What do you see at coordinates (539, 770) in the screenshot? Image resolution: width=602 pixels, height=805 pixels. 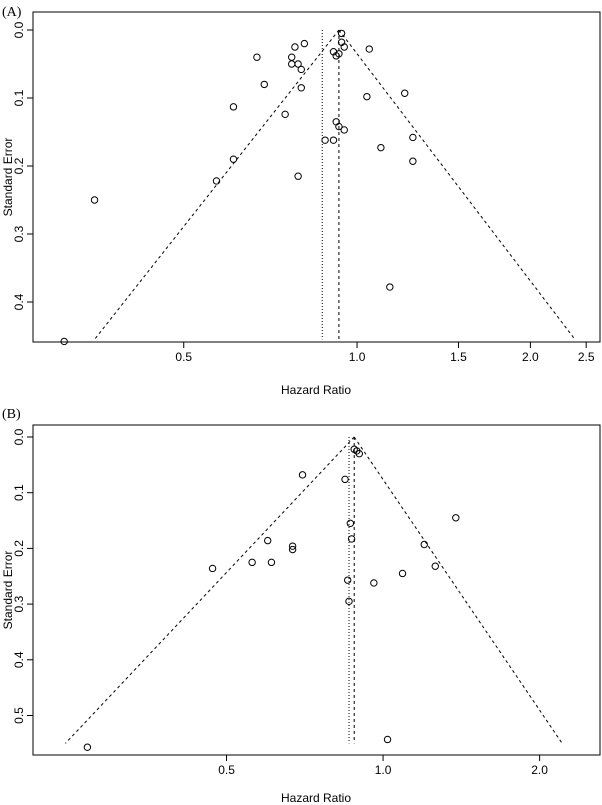 I see `panel-b-x-tick-label: 2.0` at bounding box center [539, 770].